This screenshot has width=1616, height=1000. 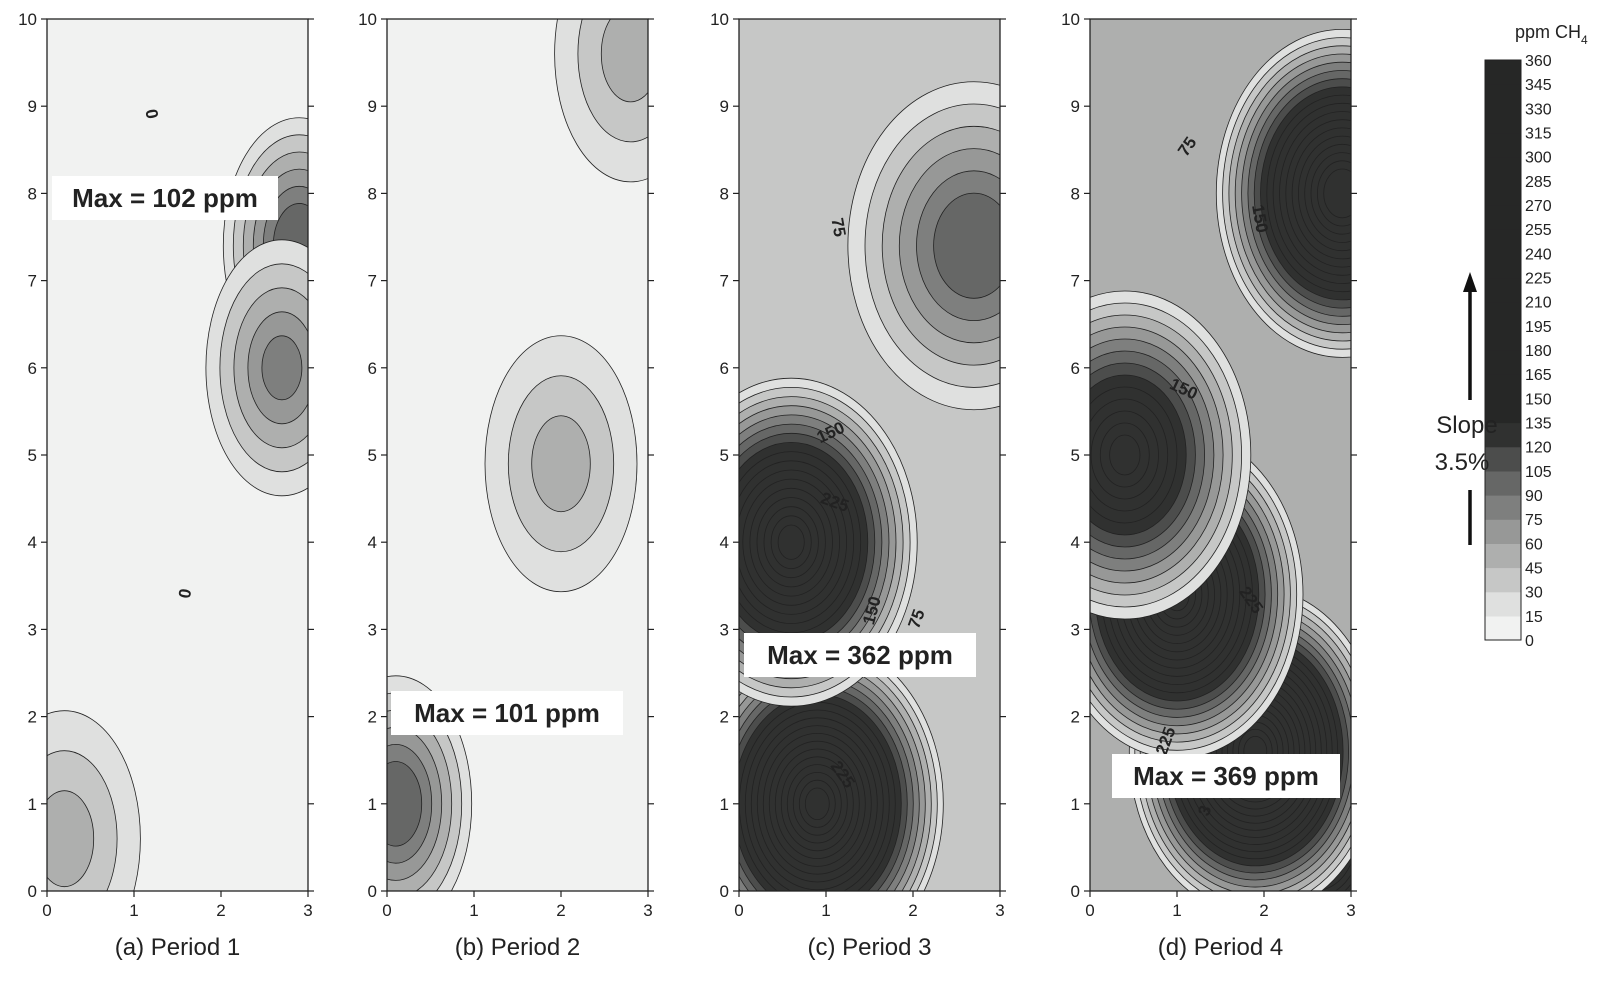 I want to click on colorbar-label-195: 195, so click(x=1538, y=327).